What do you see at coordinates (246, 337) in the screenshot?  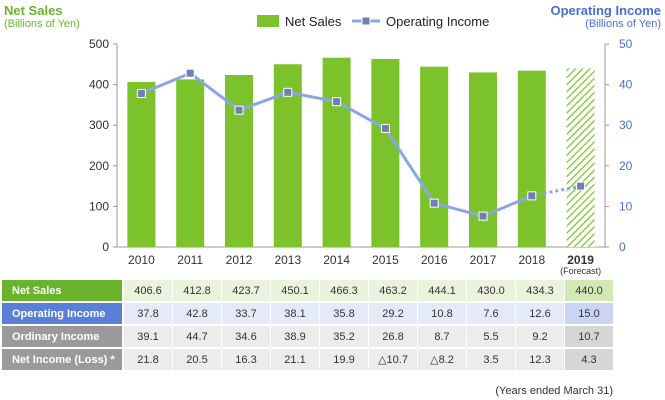 I see `table-cell: 34.6` at bounding box center [246, 337].